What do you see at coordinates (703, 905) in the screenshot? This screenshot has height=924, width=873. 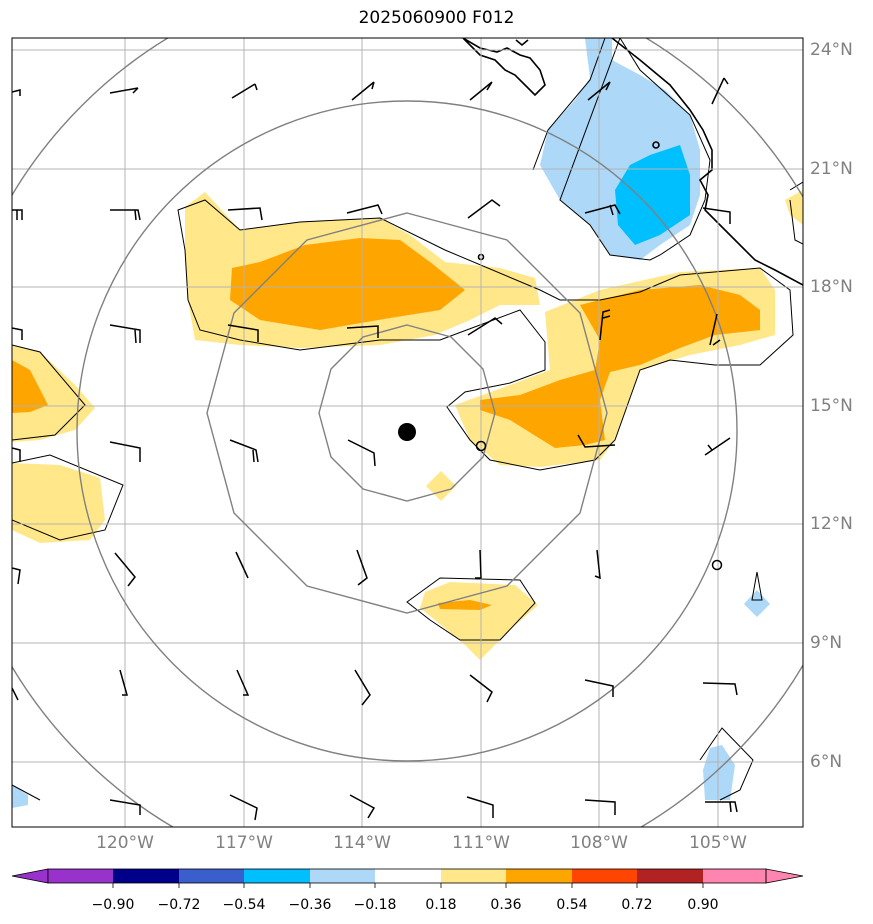 I see `colorbar-tick-label: 0.90` at bounding box center [703, 905].